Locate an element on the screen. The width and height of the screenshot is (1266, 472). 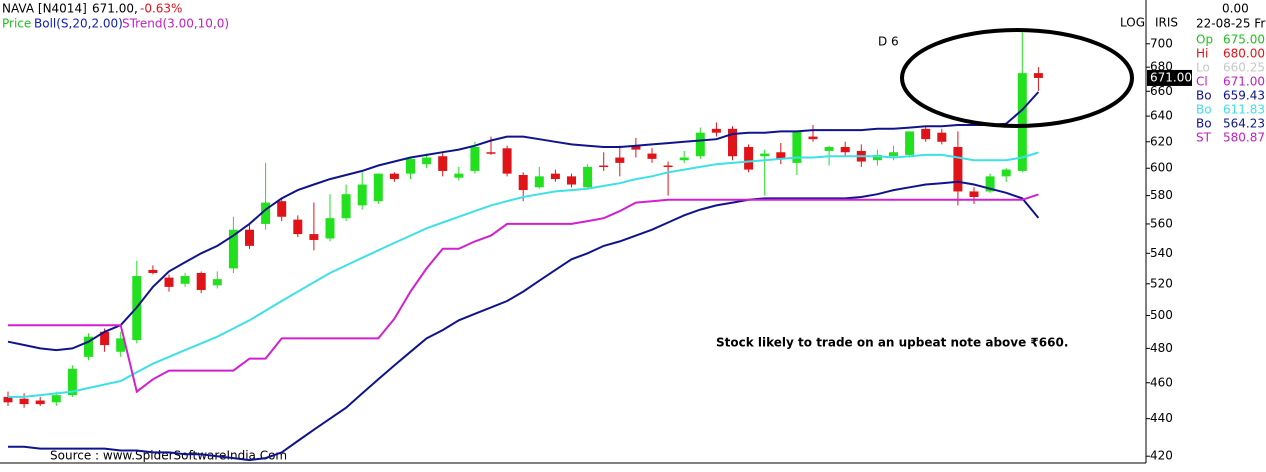
marker: D 6 is located at coordinates (888, 42).